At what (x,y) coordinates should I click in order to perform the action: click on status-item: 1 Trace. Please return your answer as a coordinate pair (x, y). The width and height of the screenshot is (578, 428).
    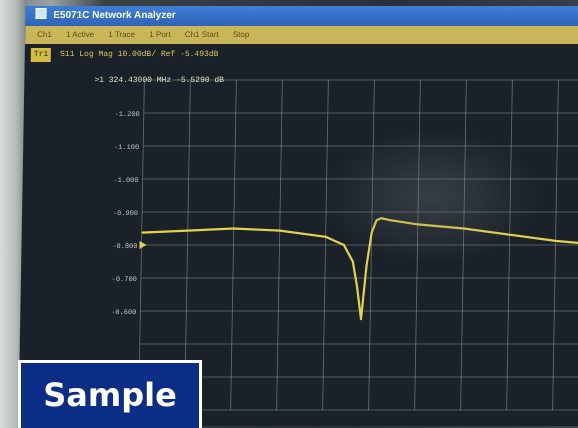
    Looking at the image, I should click on (122, 34).